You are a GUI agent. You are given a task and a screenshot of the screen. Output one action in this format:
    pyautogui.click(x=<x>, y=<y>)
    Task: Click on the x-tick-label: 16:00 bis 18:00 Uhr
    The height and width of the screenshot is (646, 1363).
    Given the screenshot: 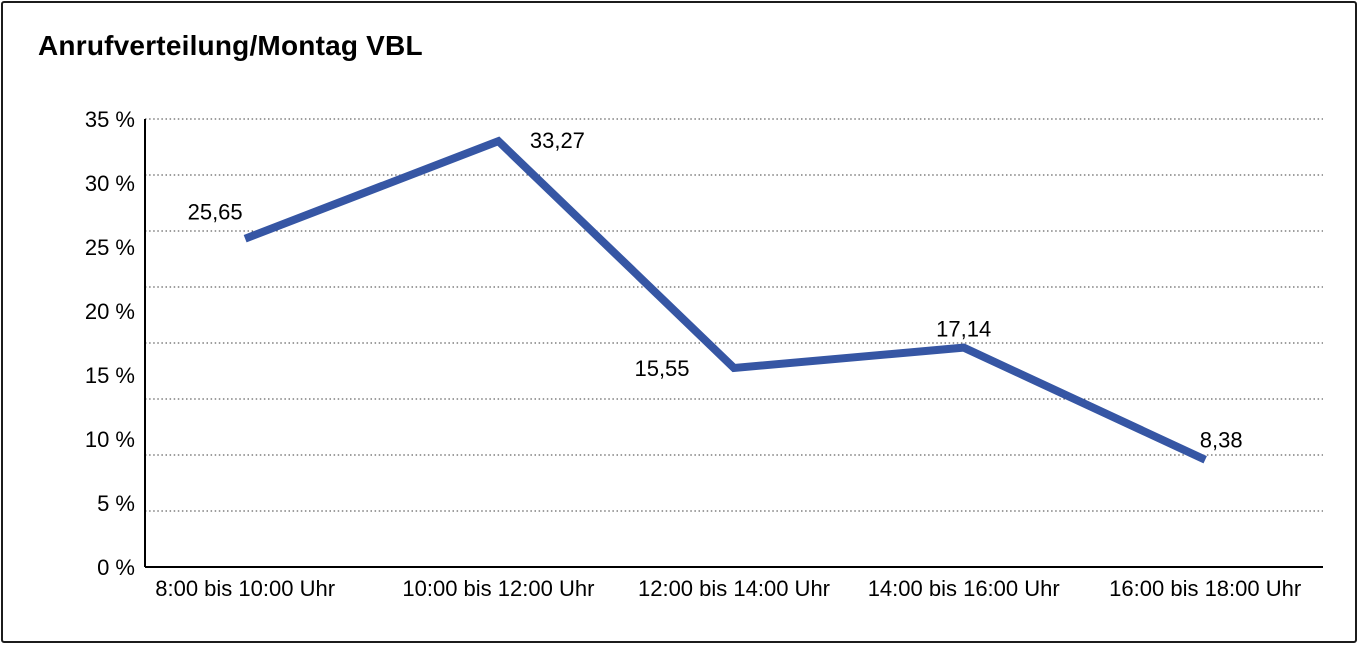 What is the action you would take?
    pyautogui.click(x=1205, y=588)
    